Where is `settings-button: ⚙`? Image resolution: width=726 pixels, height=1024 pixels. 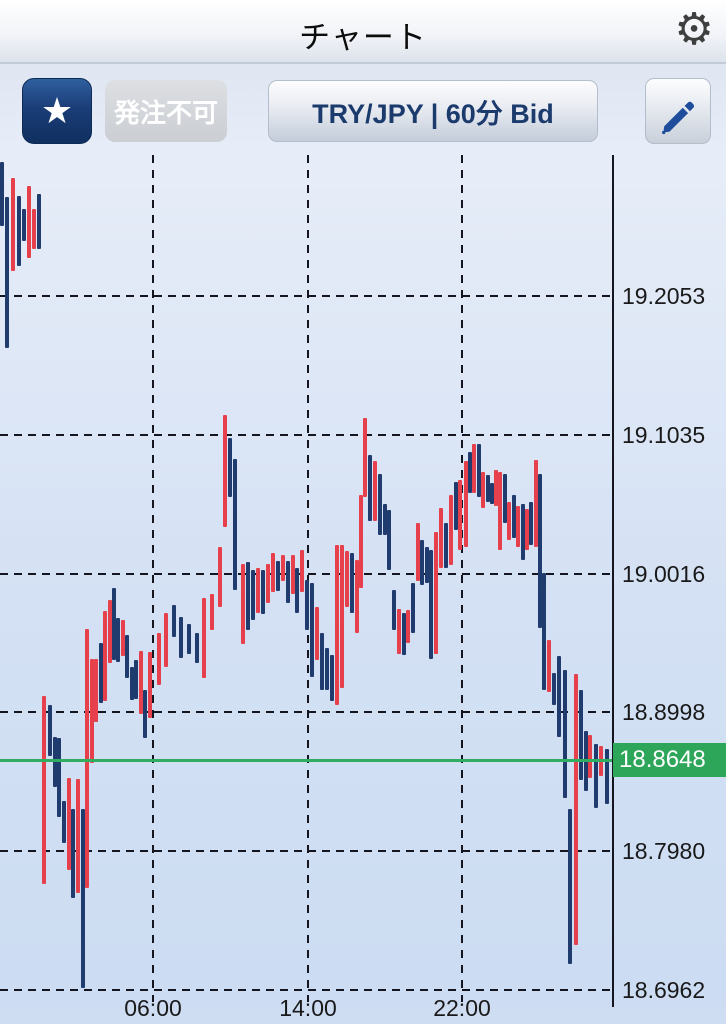
settings-button: ⚙ is located at coordinates (694, 30).